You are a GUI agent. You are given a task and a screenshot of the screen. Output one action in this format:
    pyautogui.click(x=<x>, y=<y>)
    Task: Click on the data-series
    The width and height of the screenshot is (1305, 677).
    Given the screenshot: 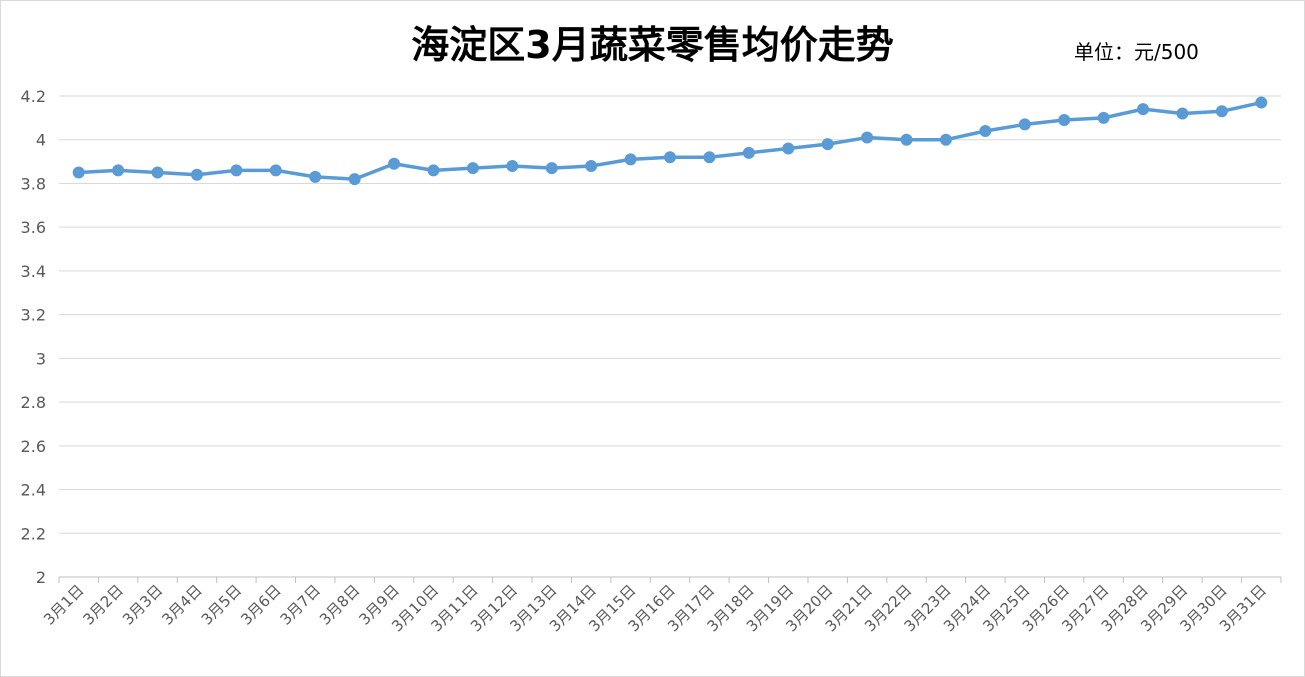 What is the action you would take?
    pyautogui.click(x=670, y=141)
    